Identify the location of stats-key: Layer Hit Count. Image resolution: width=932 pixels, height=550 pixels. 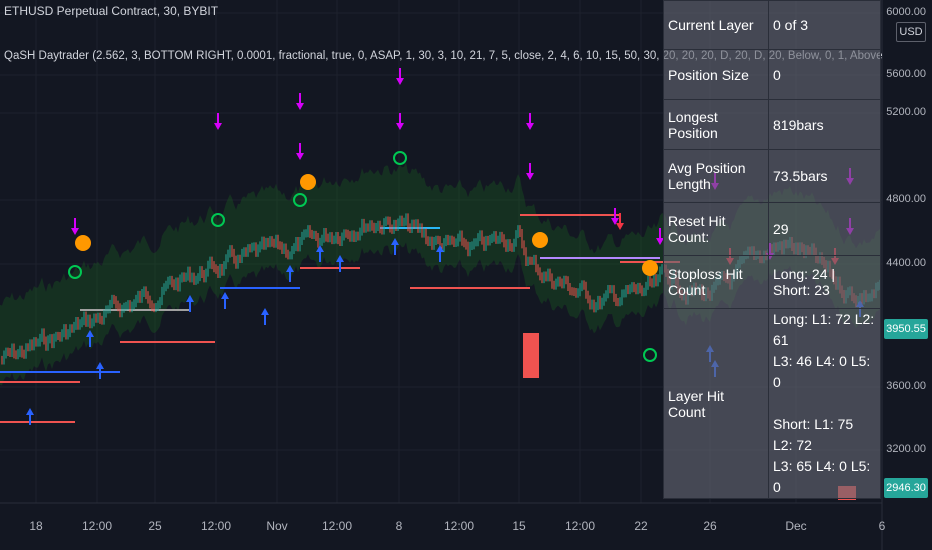
(716, 403).